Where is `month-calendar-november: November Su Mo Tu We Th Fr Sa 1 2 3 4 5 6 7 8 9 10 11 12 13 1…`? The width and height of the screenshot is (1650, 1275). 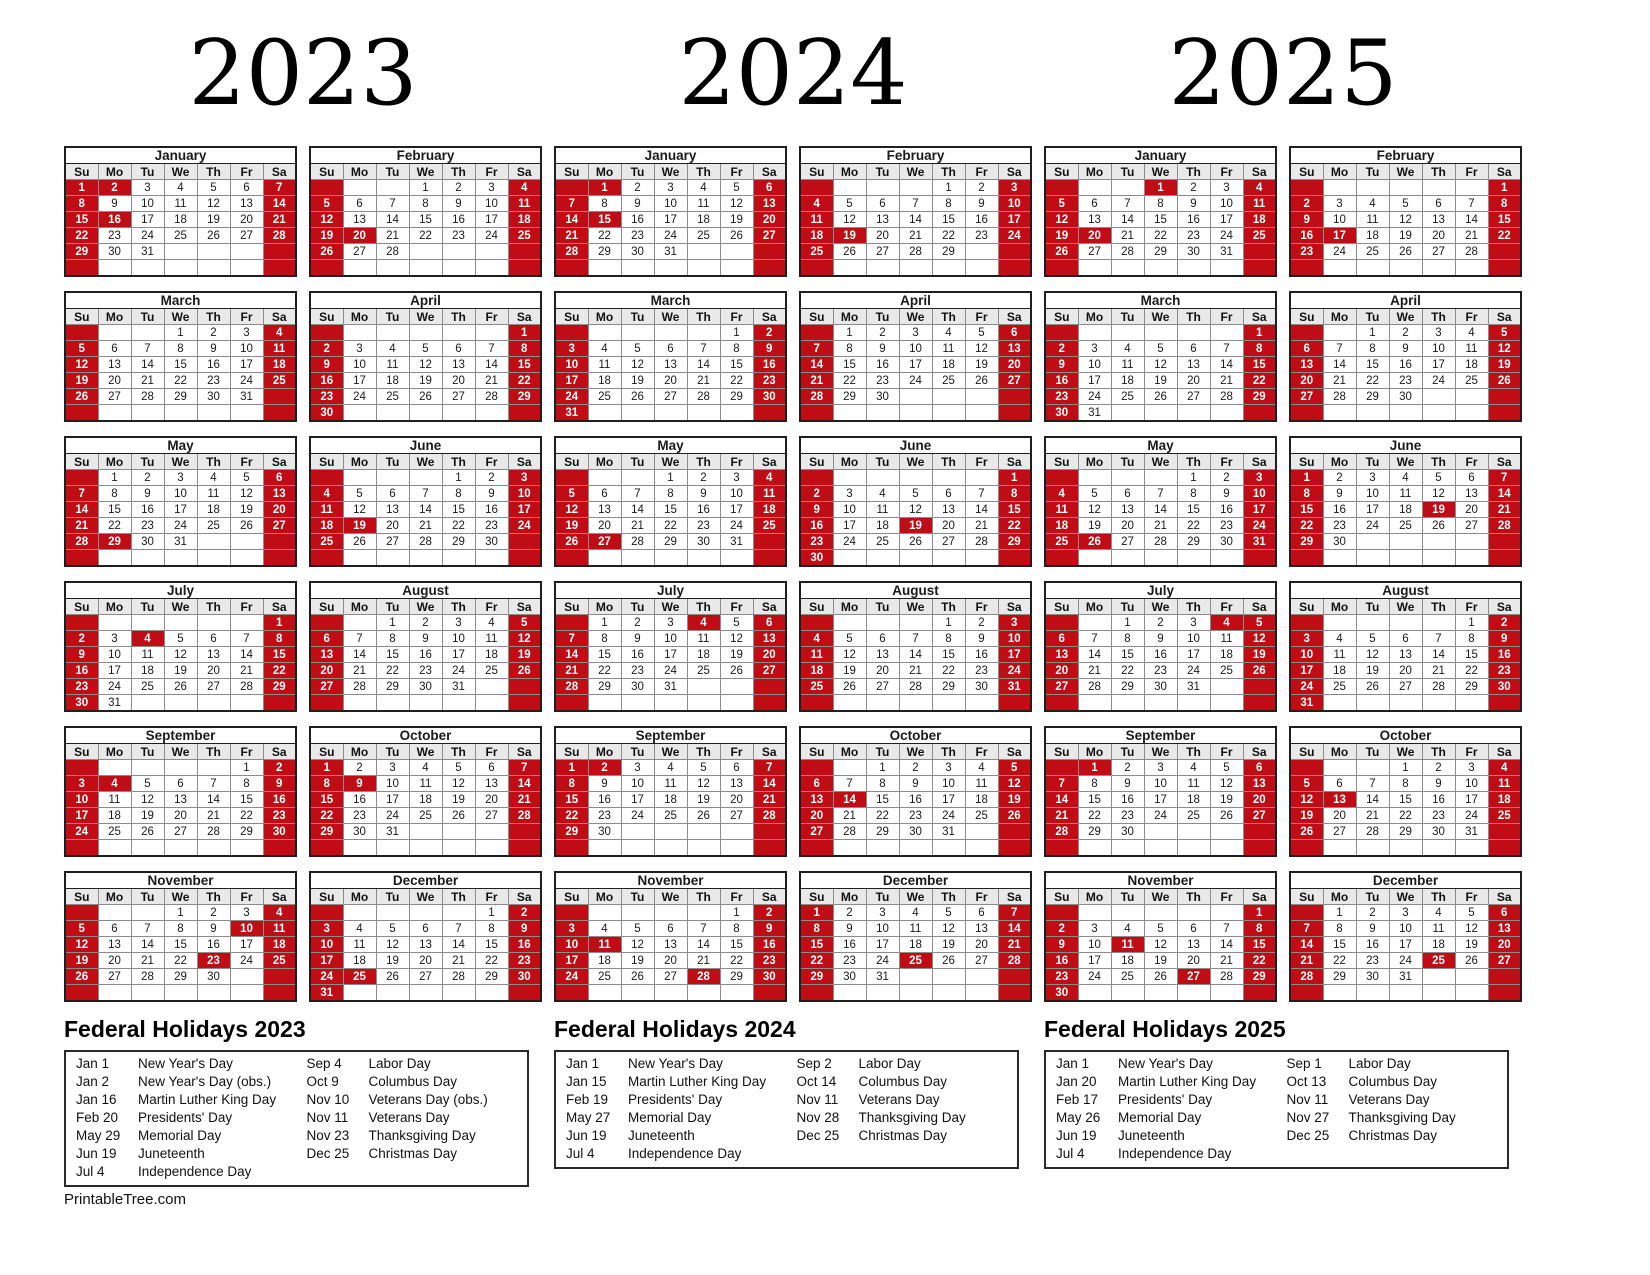 month-calendar-november: November Su Mo Tu We Th Fr Sa 1 2 3 4 5 6 7 8 9 10 11 12 13 1… is located at coordinates (180, 936).